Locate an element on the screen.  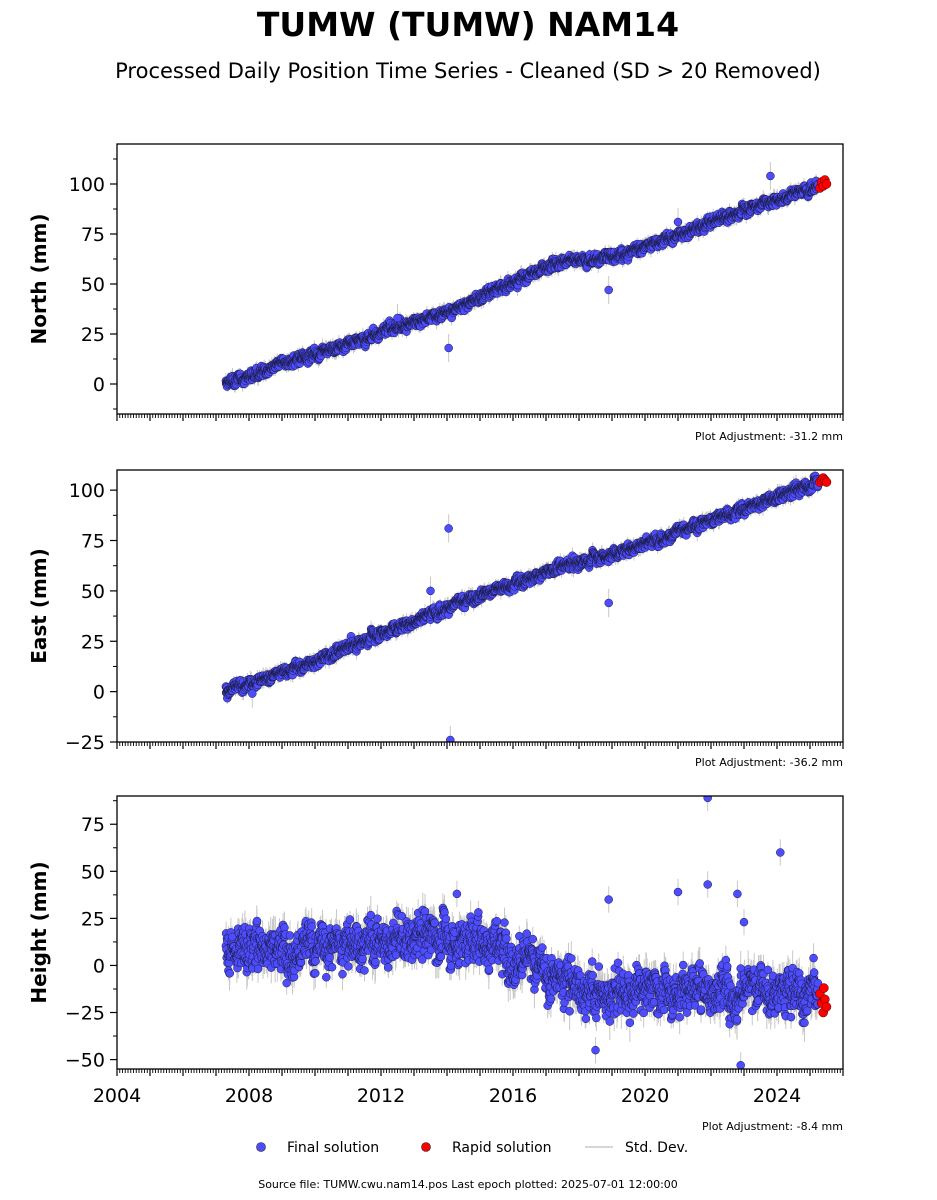
rapid-solution-points is located at coordinates (823, 184).